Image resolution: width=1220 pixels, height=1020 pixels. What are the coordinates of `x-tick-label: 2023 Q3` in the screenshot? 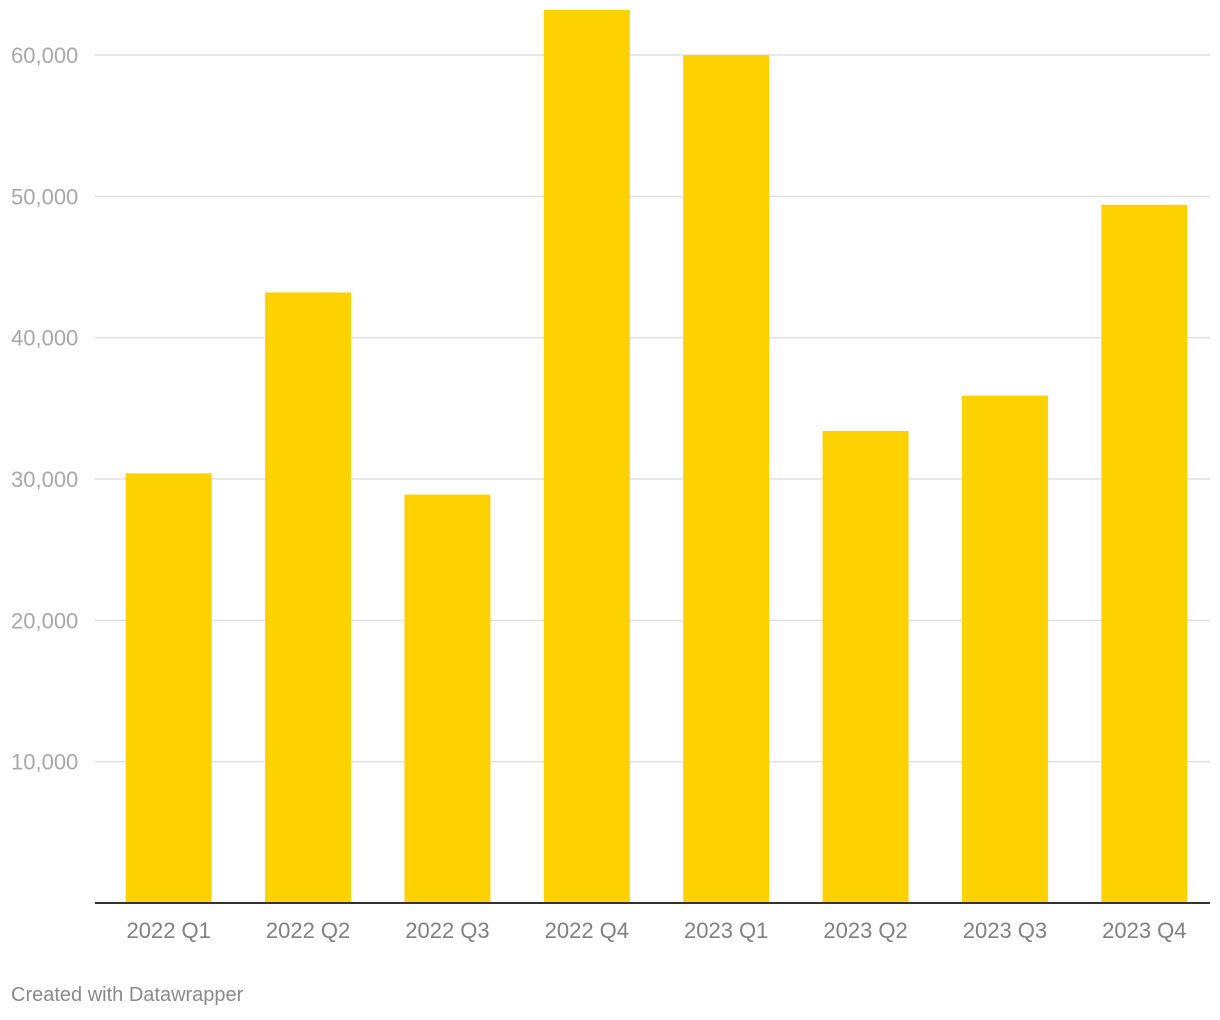 It's located at (1005, 930).